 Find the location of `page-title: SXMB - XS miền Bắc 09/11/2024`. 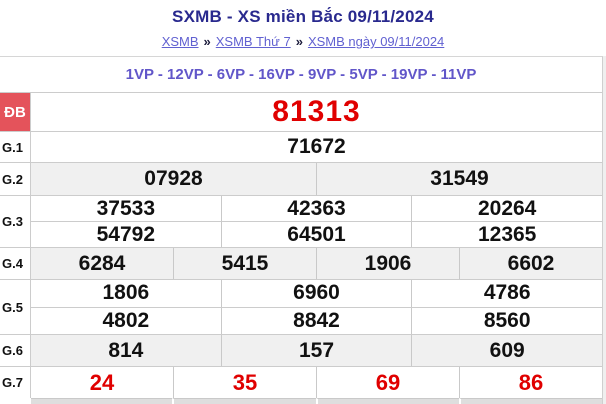

page-title: SXMB - XS miền Bắc 09/11/2024 is located at coordinates (303, 16).